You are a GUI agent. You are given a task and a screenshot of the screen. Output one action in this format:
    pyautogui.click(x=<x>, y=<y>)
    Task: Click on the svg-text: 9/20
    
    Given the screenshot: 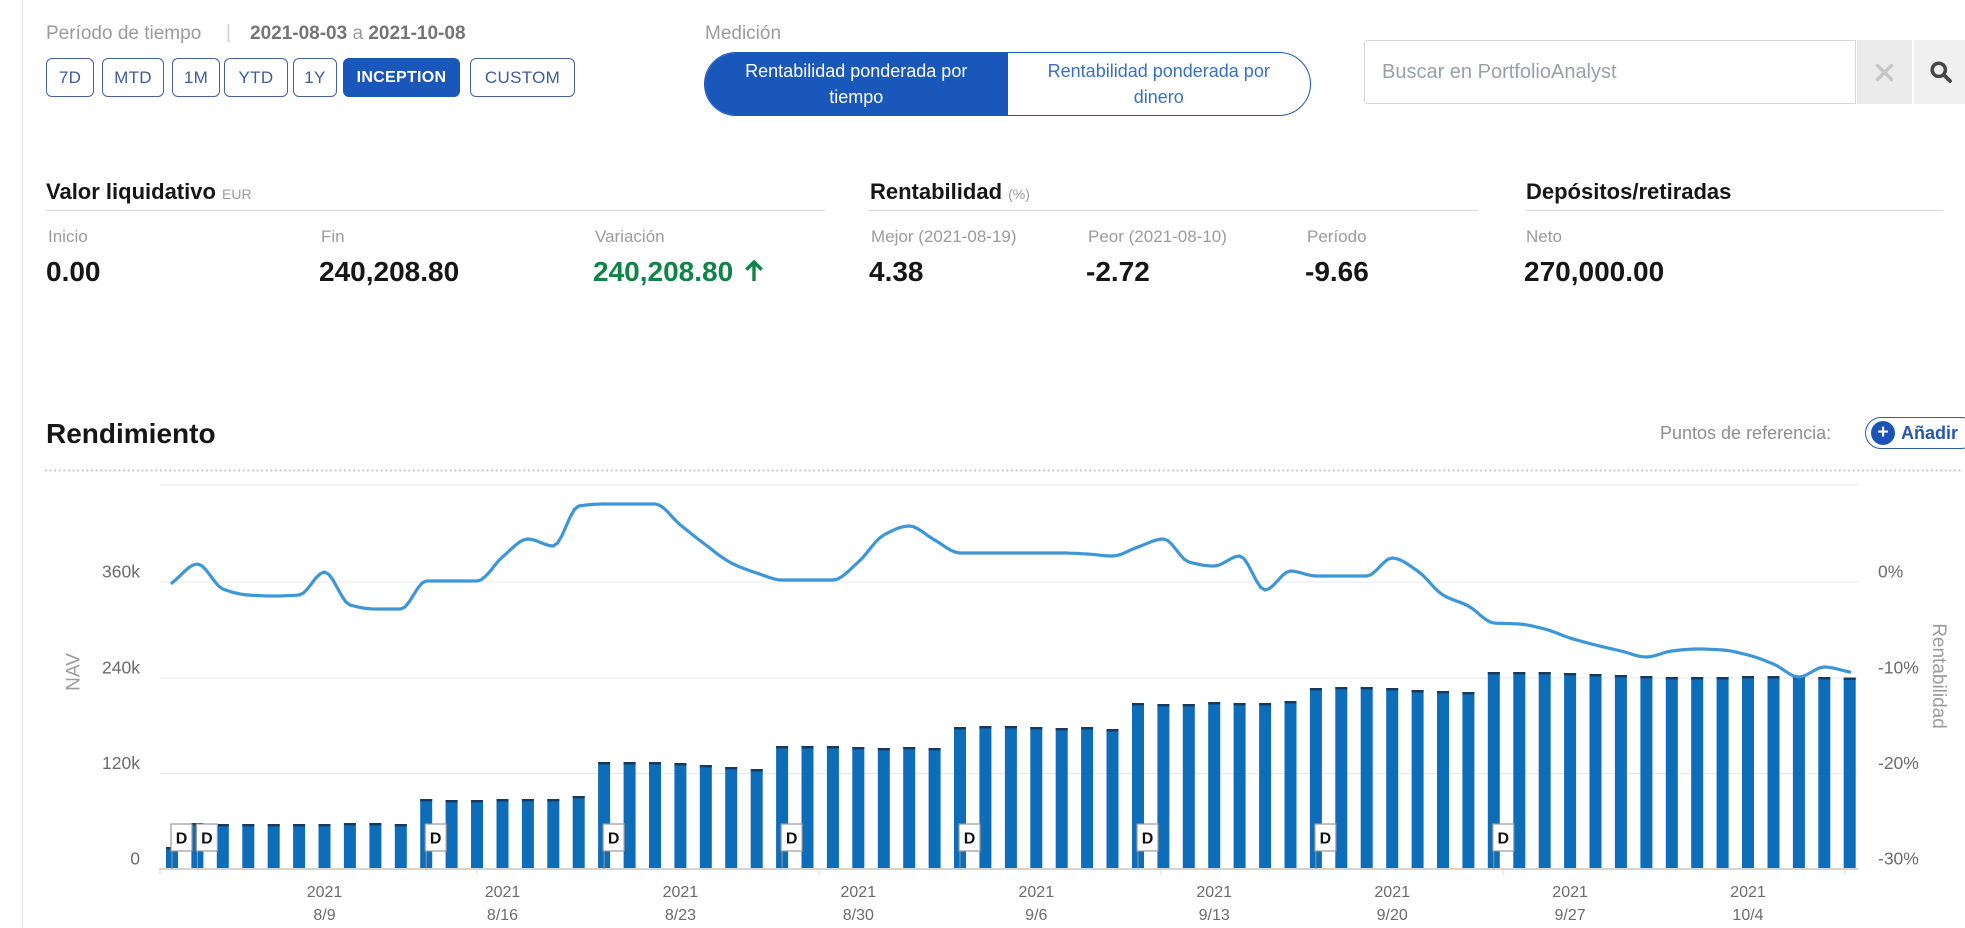 What is the action you would take?
    pyautogui.click(x=1392, y=915)
    